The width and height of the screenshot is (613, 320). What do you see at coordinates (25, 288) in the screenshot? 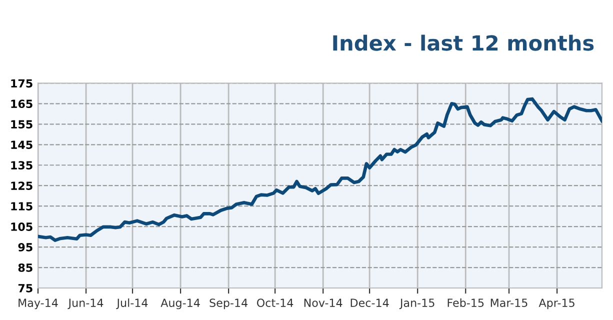
I see `y-tick-label: 75` at bounding box center [25, 288].